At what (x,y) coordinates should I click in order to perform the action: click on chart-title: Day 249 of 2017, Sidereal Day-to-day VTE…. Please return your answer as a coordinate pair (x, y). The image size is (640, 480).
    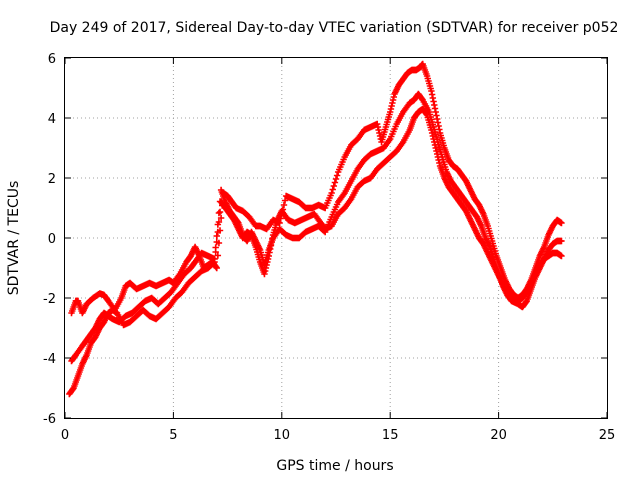
    Looking at the image, I should click on (334, 28).